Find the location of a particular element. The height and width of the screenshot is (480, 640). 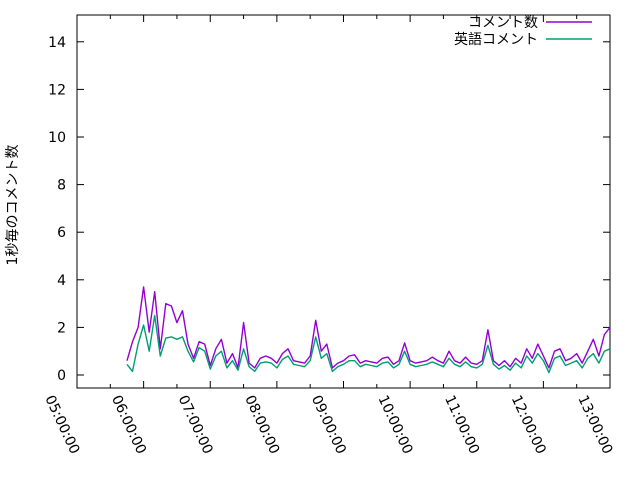

y-tick-label: 14 is located at coordinates (57, 43).